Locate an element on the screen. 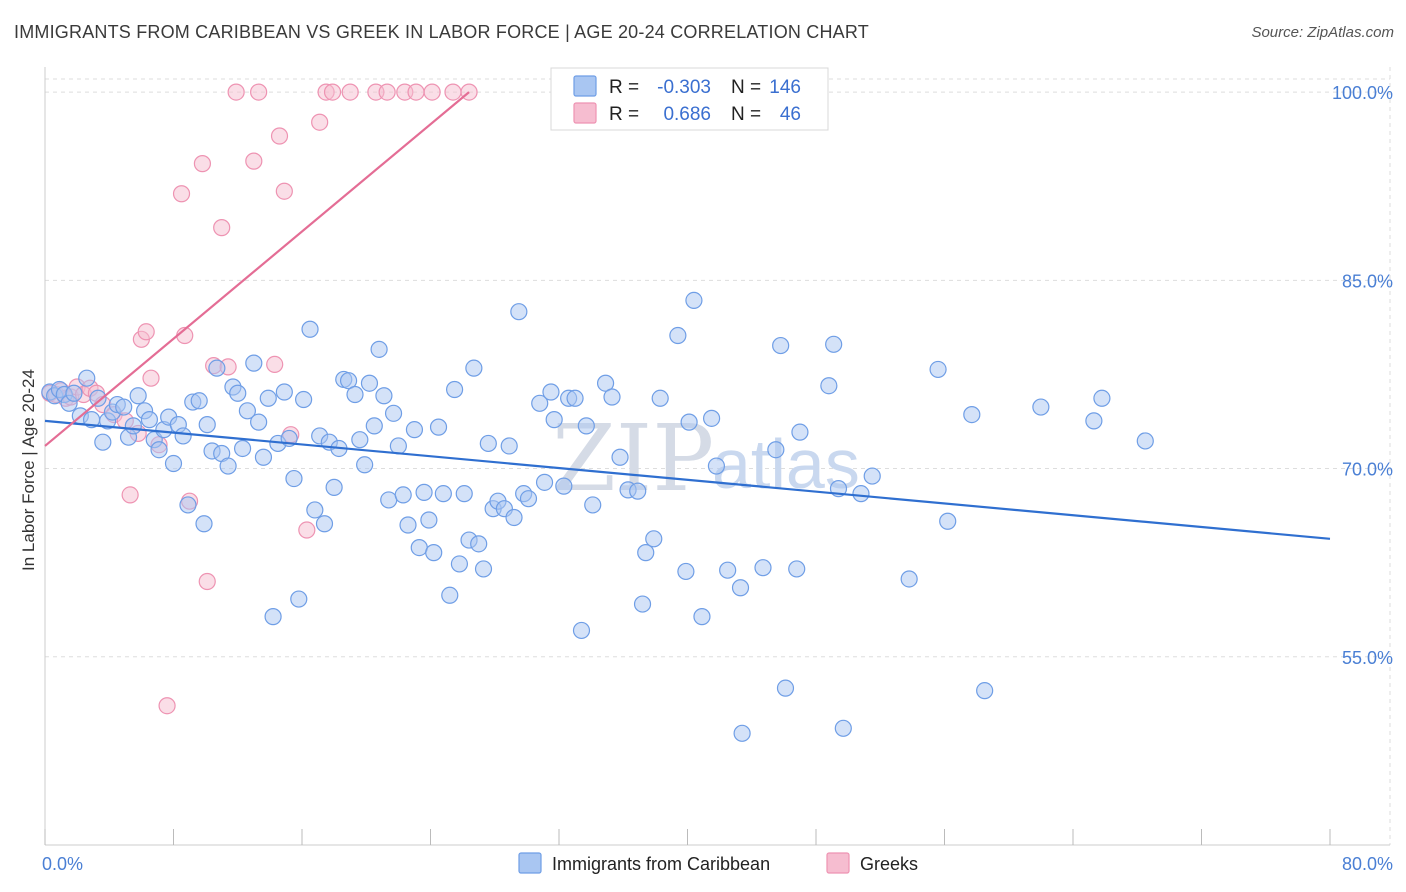 The width and height of the screenshot is (1406, 892). greeks-trend-line is located at coordinates (257, 269).